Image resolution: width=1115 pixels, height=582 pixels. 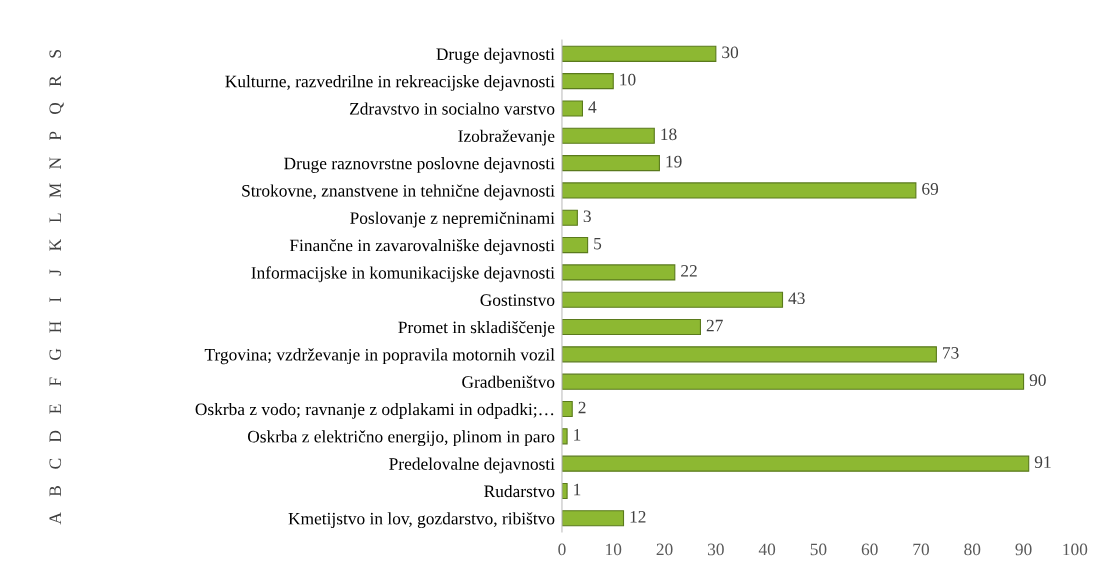 I want to click on data-label: 3, so click(x=587, y=216).